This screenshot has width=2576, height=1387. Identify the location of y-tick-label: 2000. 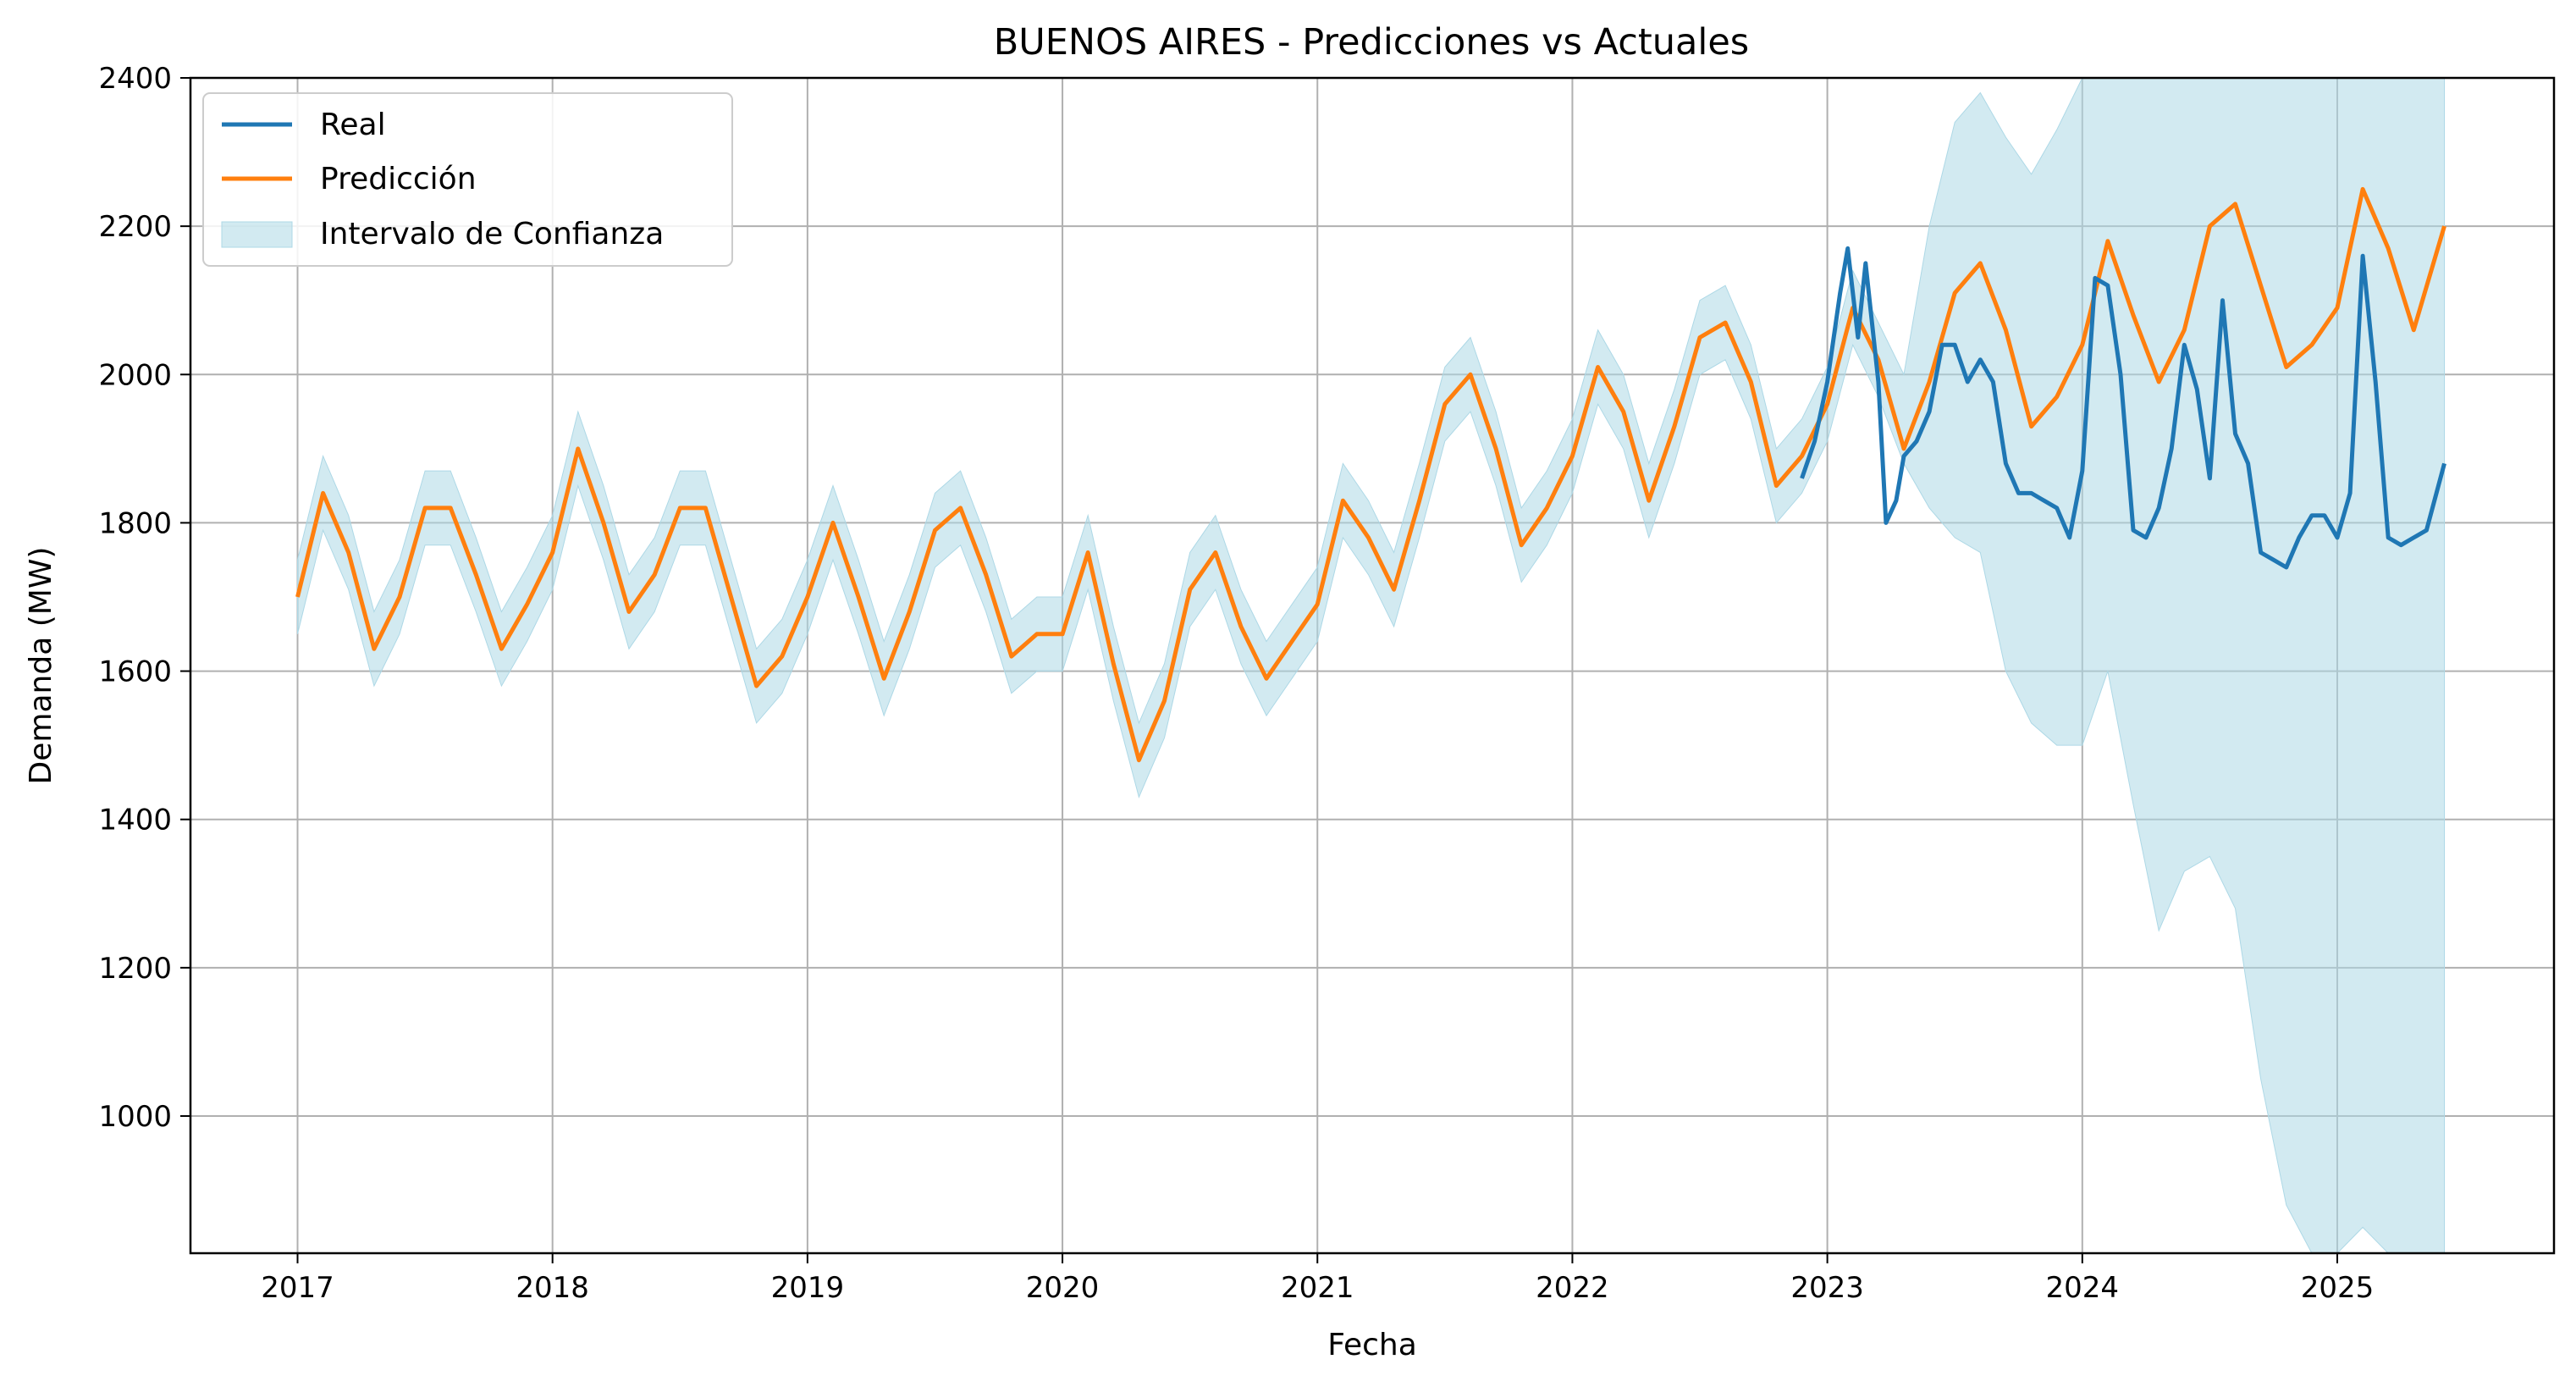
(135, 375).